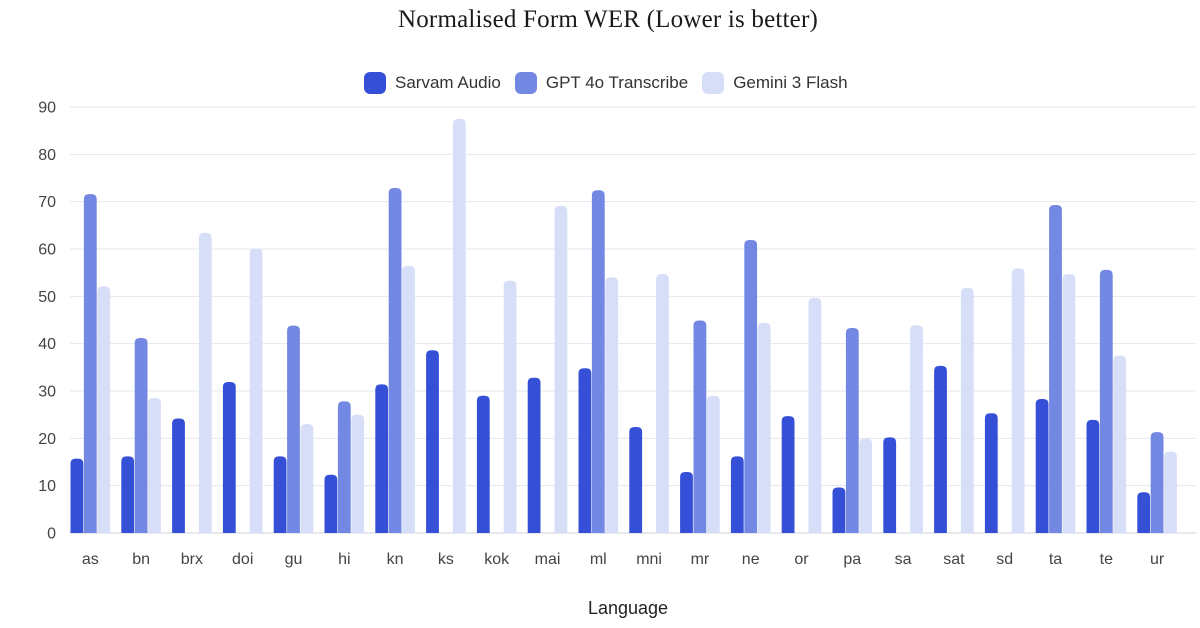 Image resolution: width=1200 pixels, height=628 pixels. Describe the element at coordinates (205, 382) in the screenshot. I see `bar-brx-gemini-3-flash` at that location.